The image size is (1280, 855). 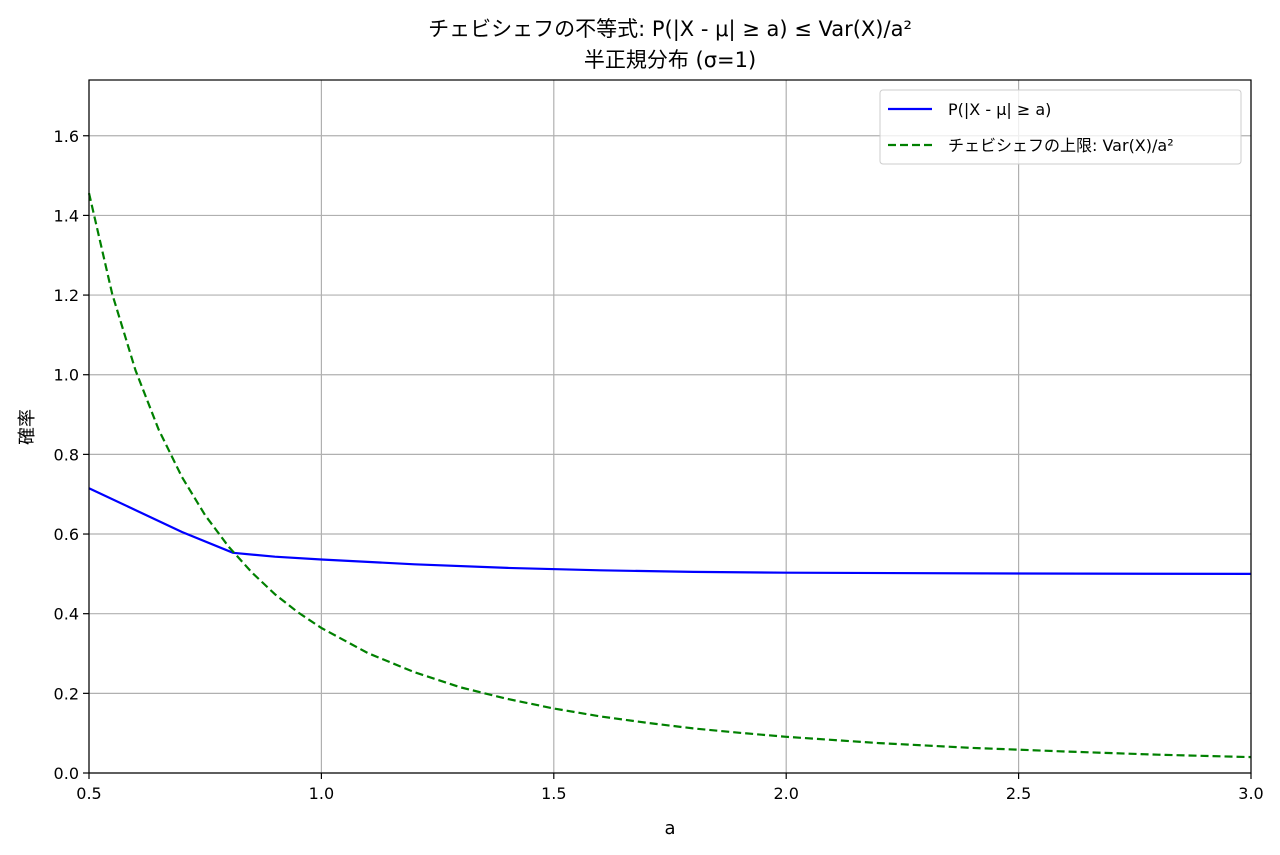 I want to click on legend-box, so click(x=1060, y=127).